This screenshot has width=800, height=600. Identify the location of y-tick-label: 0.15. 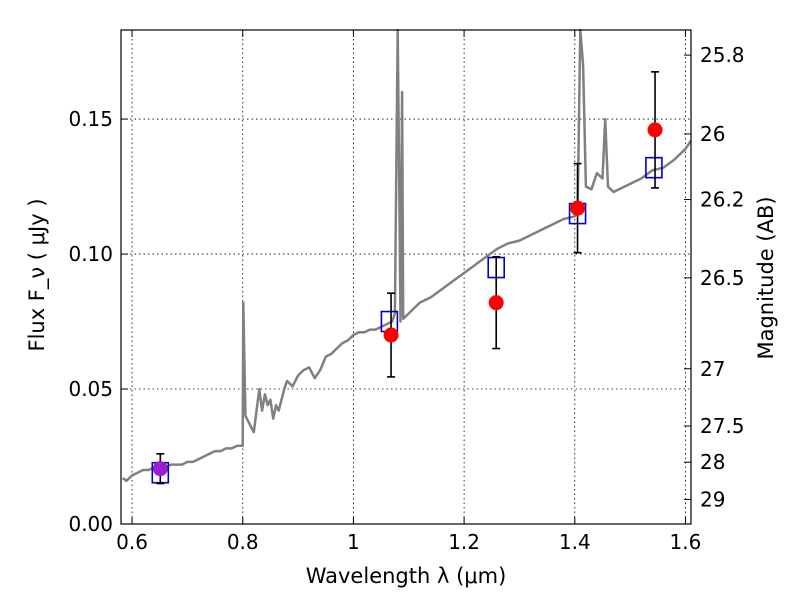
(90, 119).